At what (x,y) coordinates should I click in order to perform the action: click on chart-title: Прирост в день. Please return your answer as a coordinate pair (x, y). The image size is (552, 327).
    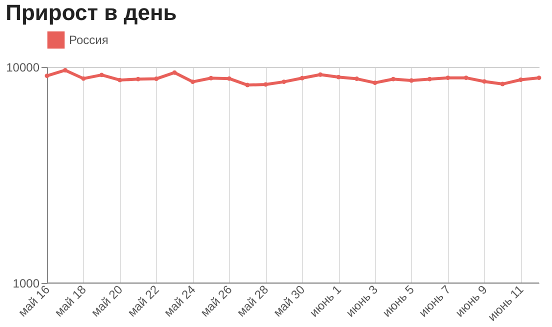
    Looking at the image, I should click on (91, 12).